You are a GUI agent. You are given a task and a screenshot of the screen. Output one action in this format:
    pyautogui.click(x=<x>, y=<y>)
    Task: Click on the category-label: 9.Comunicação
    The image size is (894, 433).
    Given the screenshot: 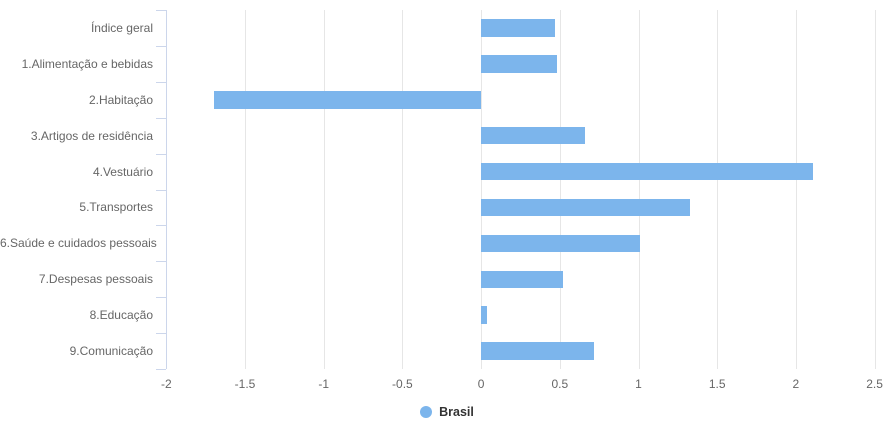 What is the action you would take?
    pyautogui.click(x=111, y=351)
    